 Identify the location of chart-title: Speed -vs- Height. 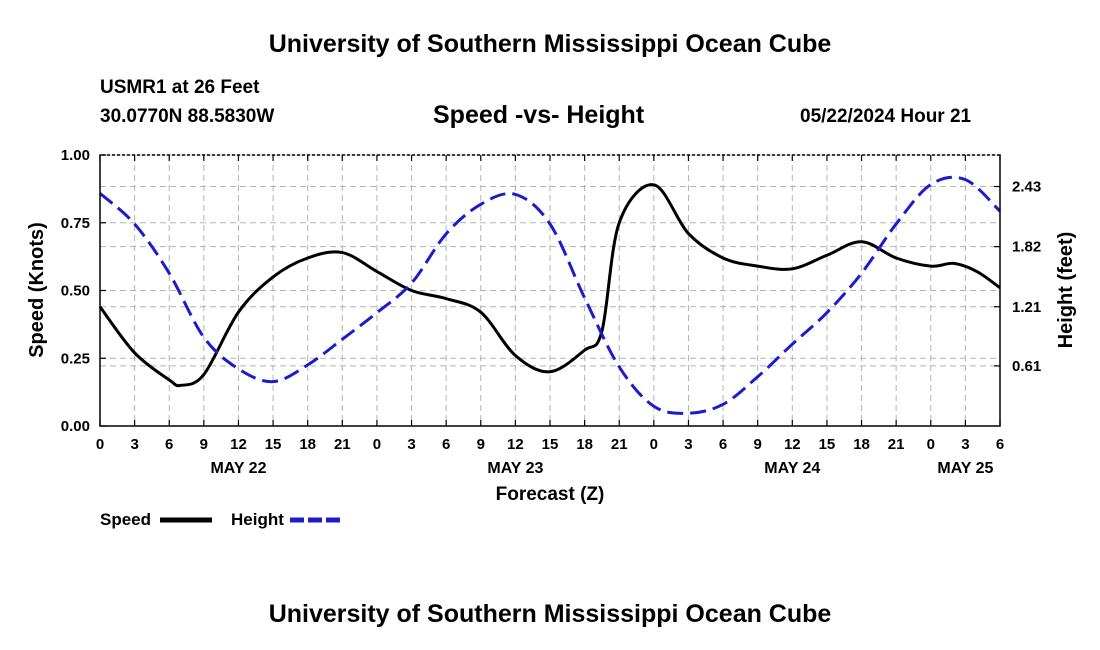
(539, 115).